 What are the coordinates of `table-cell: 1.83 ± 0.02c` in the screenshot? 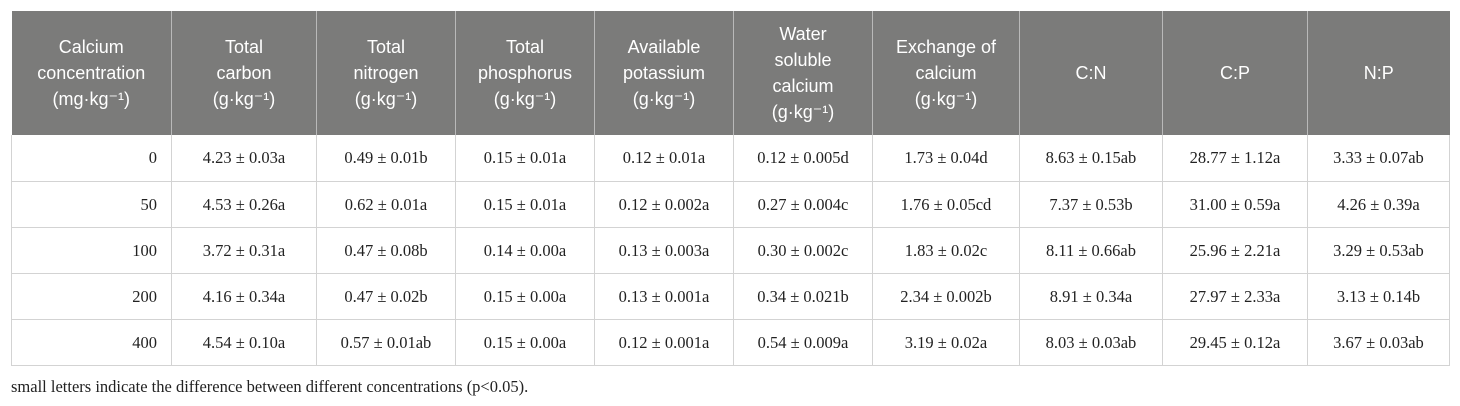 It's located at (946, 250).